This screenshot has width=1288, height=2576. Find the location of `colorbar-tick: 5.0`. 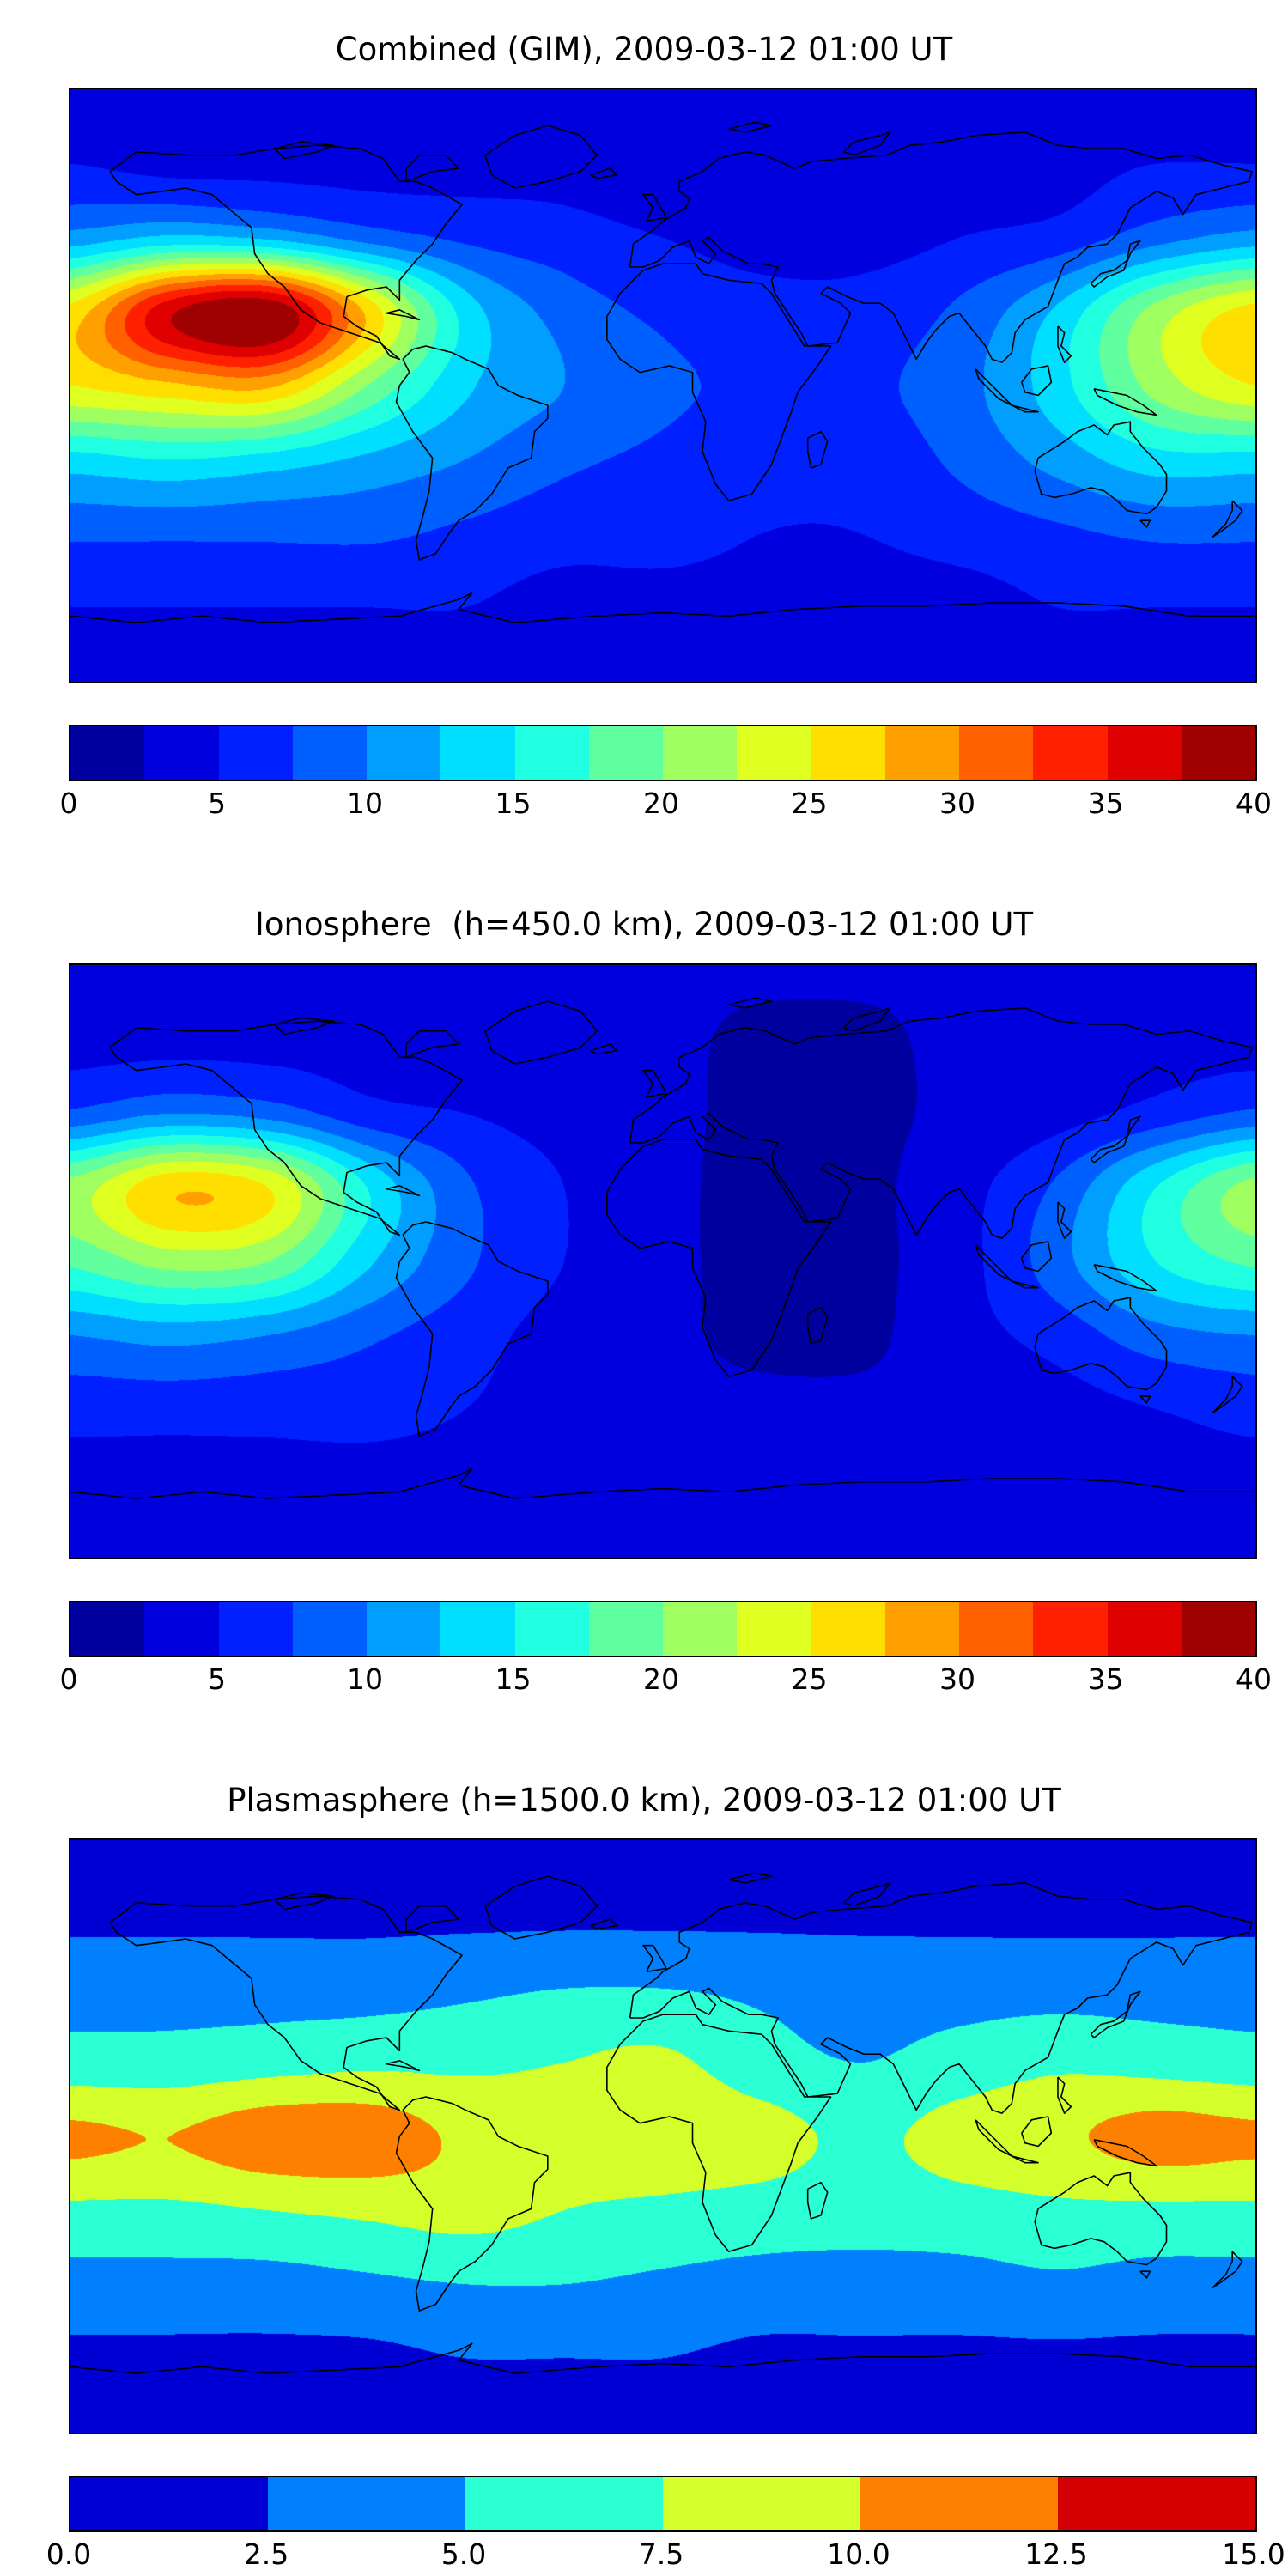

colorbar-tick: 5.0 is located at coordinates (463, 2554).